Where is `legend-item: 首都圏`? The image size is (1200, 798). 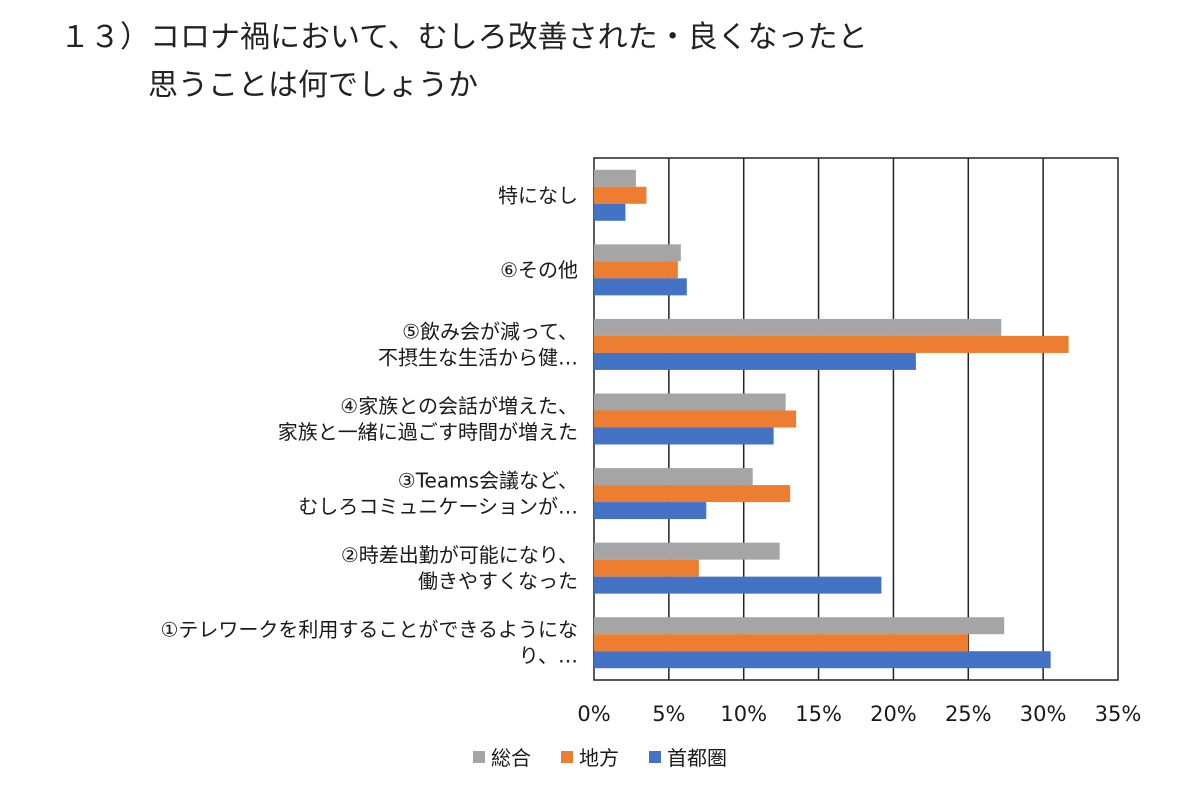 legend-item: 首都圏 is located at coordinates (688, 756).